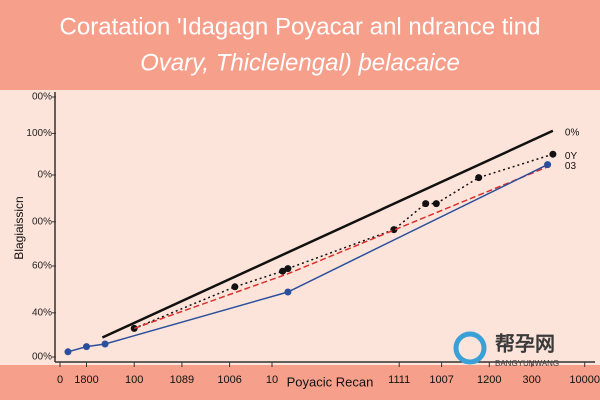  What do you see at coordinates (300, 62) in the screenshot?
I see `chart-subtitle: Ovary, Thiclelengal) þelacaice` at bounding box center [300, 62].